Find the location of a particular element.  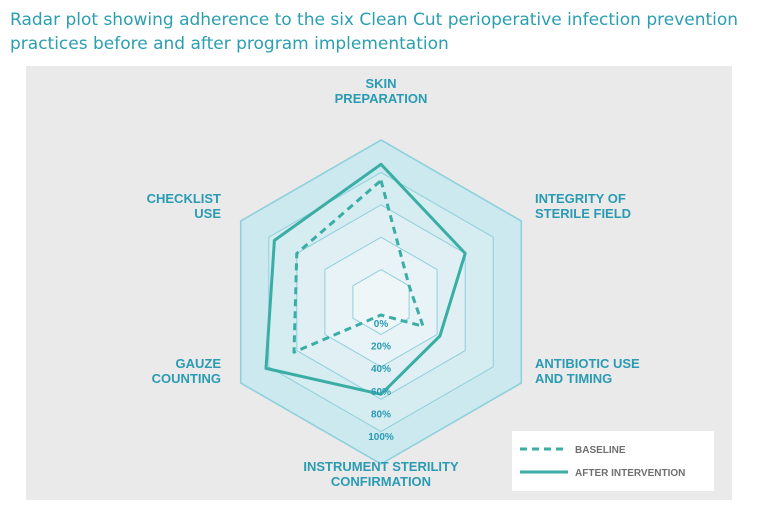

tick-label-20: 20% is located at coordinates (381, 347).